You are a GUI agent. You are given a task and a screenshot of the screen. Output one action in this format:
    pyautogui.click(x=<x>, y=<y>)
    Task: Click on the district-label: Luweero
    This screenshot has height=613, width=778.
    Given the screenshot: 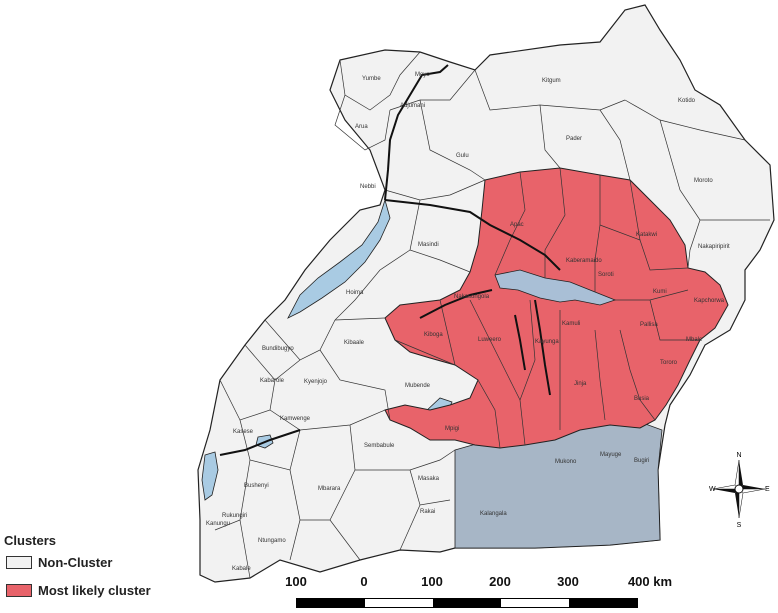 What is the action you would take?
    pyautogui.click(x=490, y=340)
    